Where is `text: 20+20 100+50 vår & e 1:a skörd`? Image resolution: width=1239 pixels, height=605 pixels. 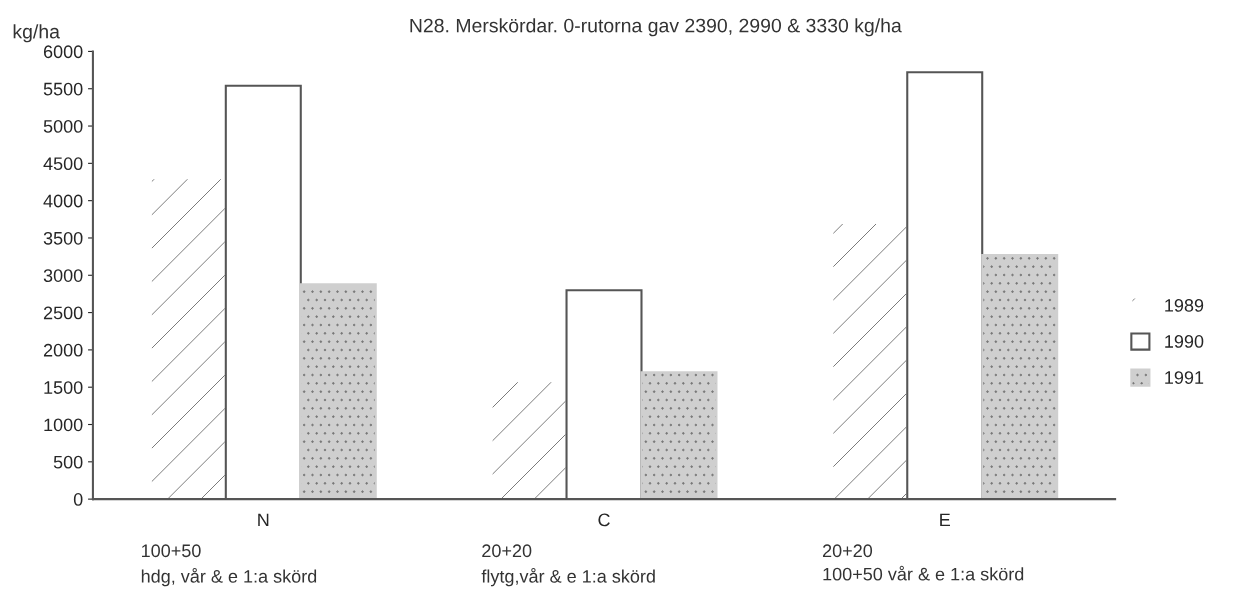 text: 20+20 100+50 vår & e 1:a skörd is located at coordinates (923, 562).